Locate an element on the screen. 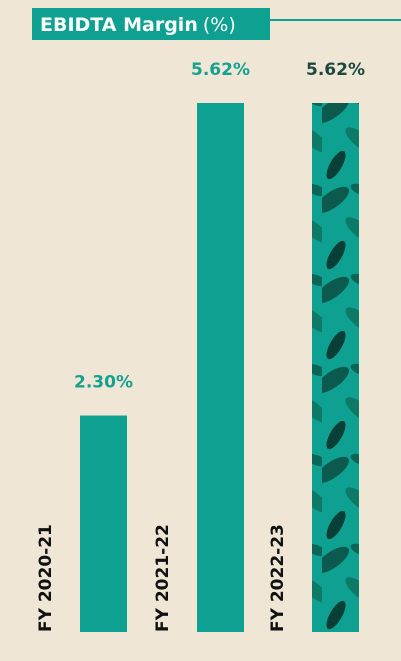 This screenshot has height=661, width=401. category-label: FY 2020-21 is located at coordinates (46, 578).